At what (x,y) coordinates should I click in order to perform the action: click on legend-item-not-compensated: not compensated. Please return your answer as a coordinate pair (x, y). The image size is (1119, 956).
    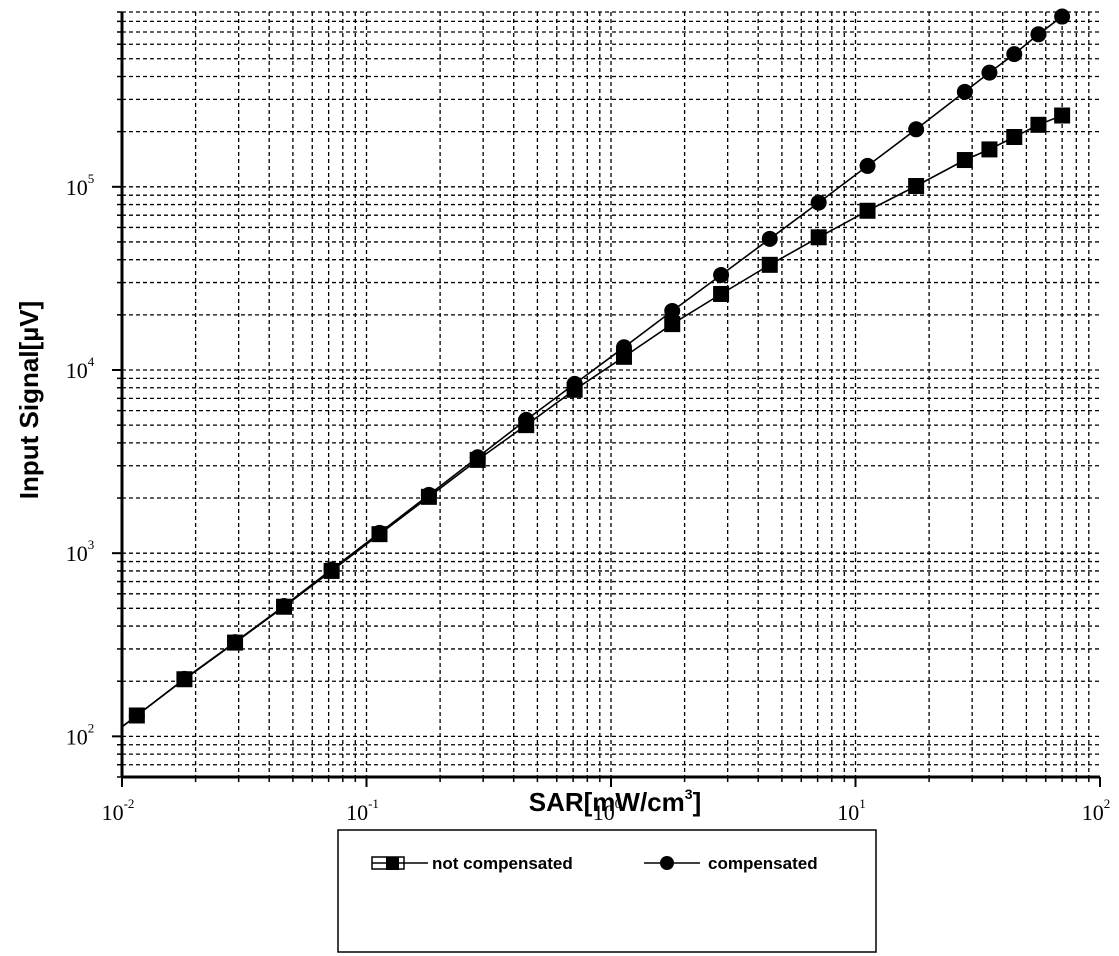
    Looking at the image, I should click on (472, 863).